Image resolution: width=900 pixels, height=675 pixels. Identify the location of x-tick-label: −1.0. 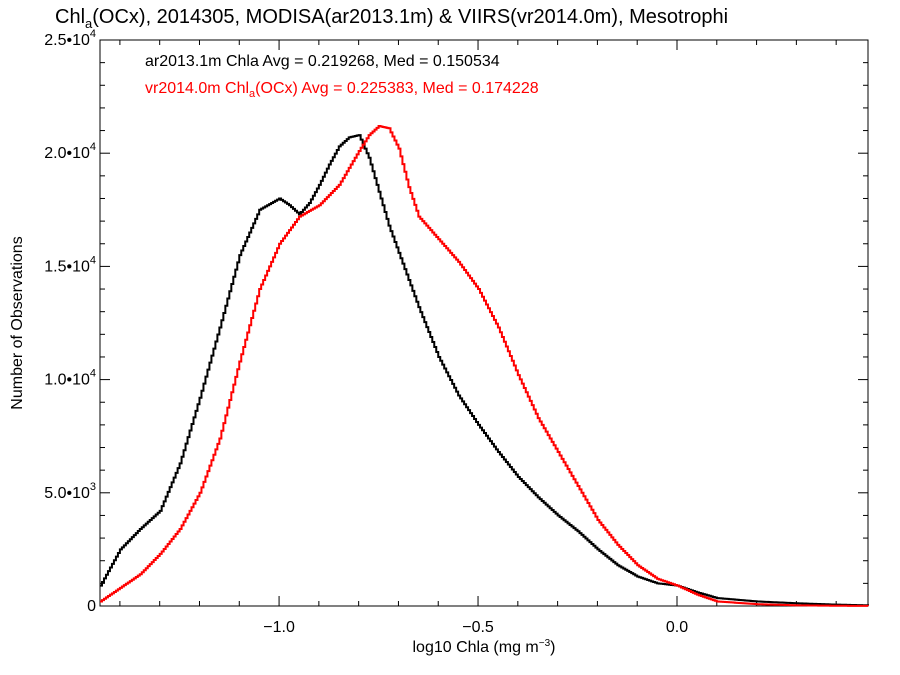
(279, 627).